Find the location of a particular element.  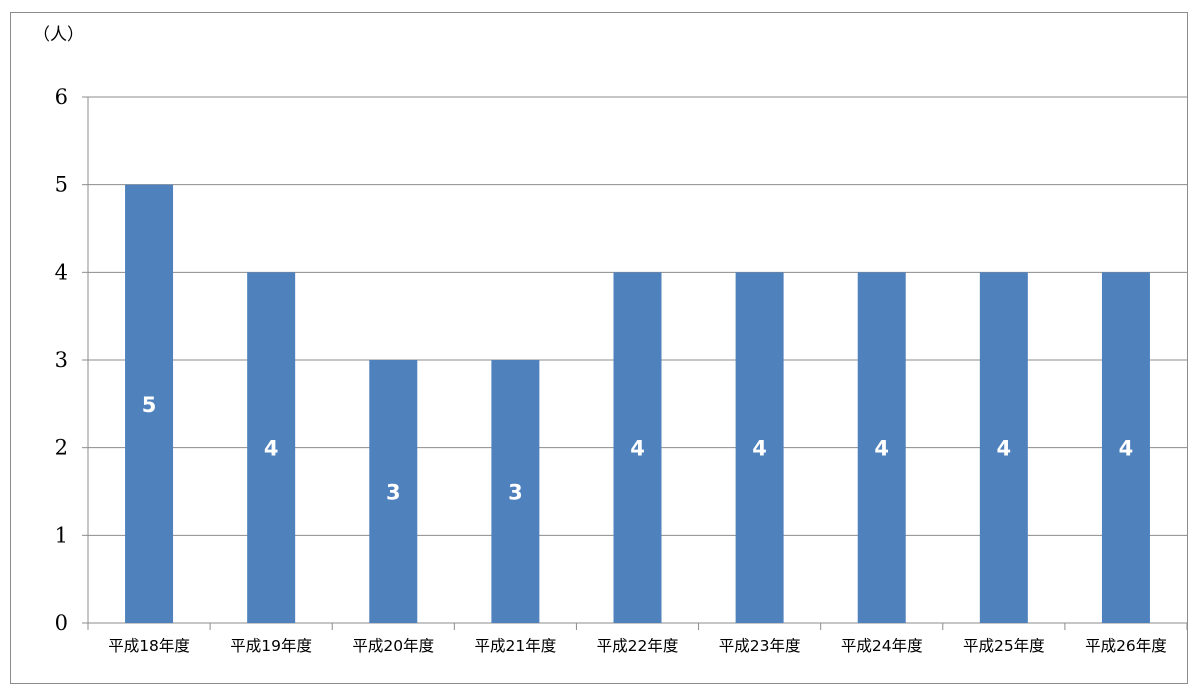

x-category-label: 平成25年度 is located at coordinates (1004, 646).